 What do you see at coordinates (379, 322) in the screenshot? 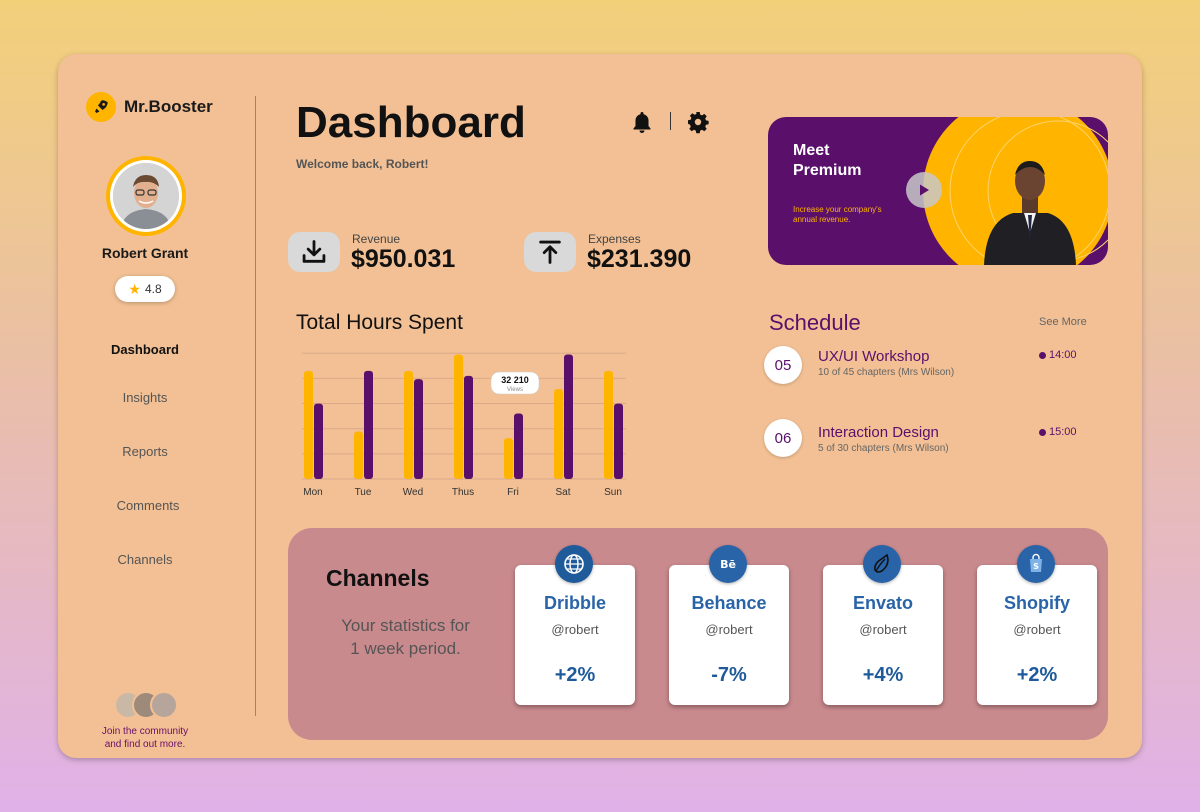
I see `chart-title: Total Hours Spent` at bounding box center [379, 322].